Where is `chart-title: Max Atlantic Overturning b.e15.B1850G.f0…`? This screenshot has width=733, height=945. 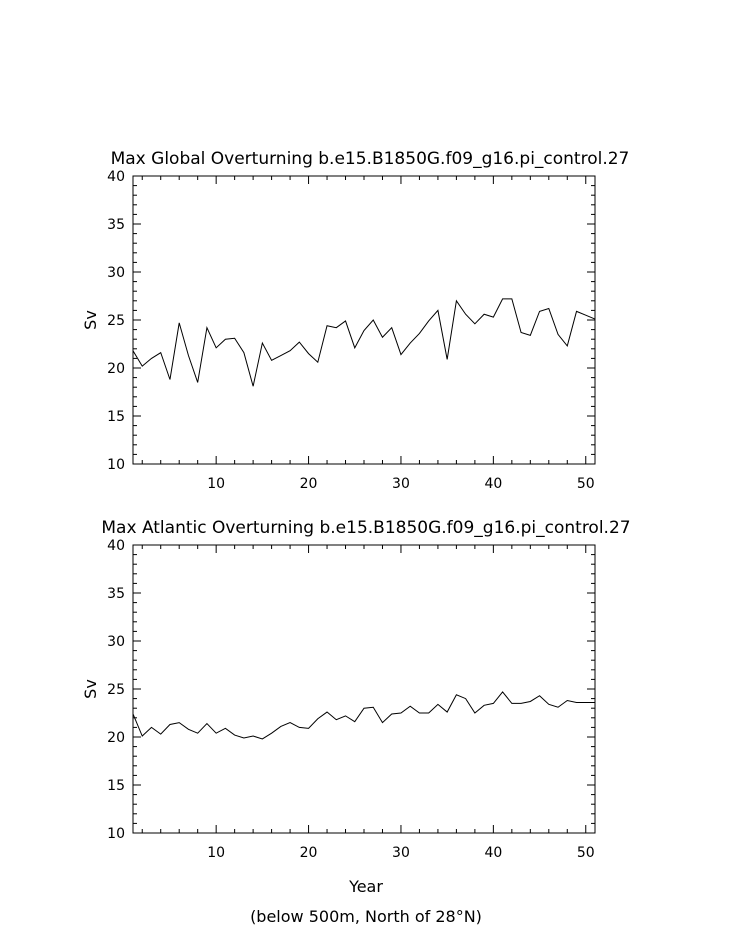
chart-title: Max Atlantic Overturning b.e15.B1850G.f0… is located at coordinates (365, 528).